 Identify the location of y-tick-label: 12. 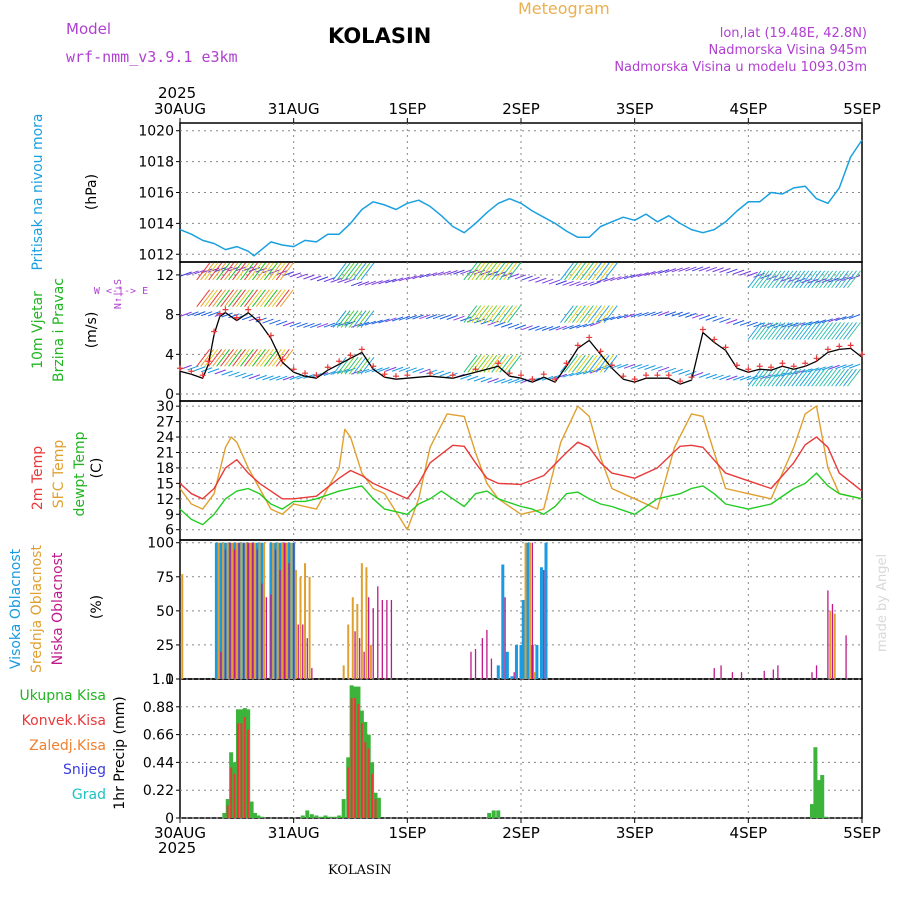
(165, 500).